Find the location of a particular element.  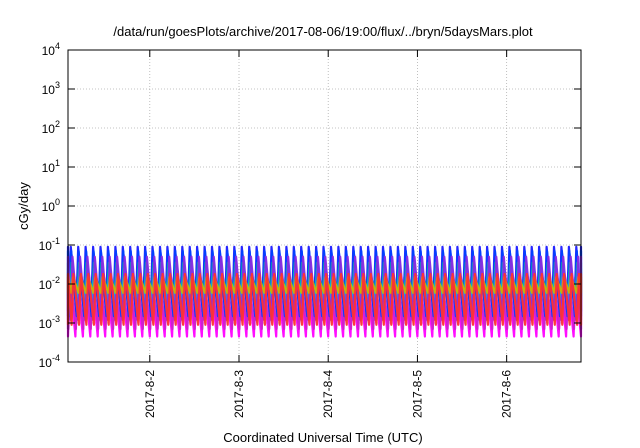

y-tick-label: 10⁻² is located at coordinates (49, 283).